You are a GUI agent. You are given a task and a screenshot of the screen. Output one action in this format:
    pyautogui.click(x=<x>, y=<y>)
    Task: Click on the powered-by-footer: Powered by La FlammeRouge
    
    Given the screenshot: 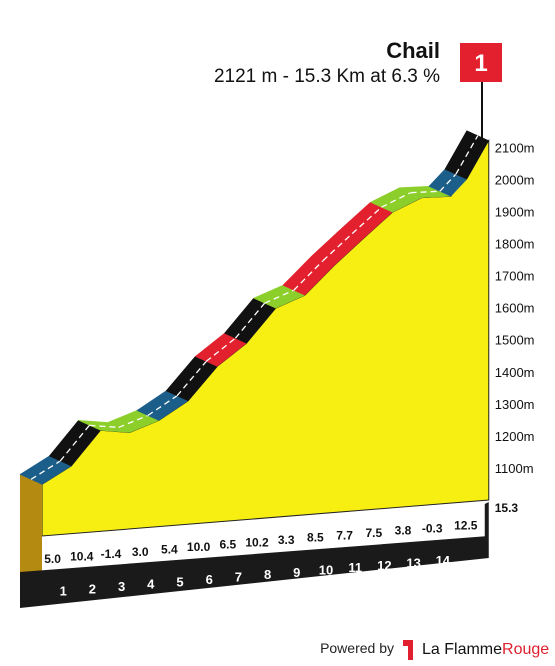 What is the action you would take?
    pyautogui.click(x=434, y=650)
    